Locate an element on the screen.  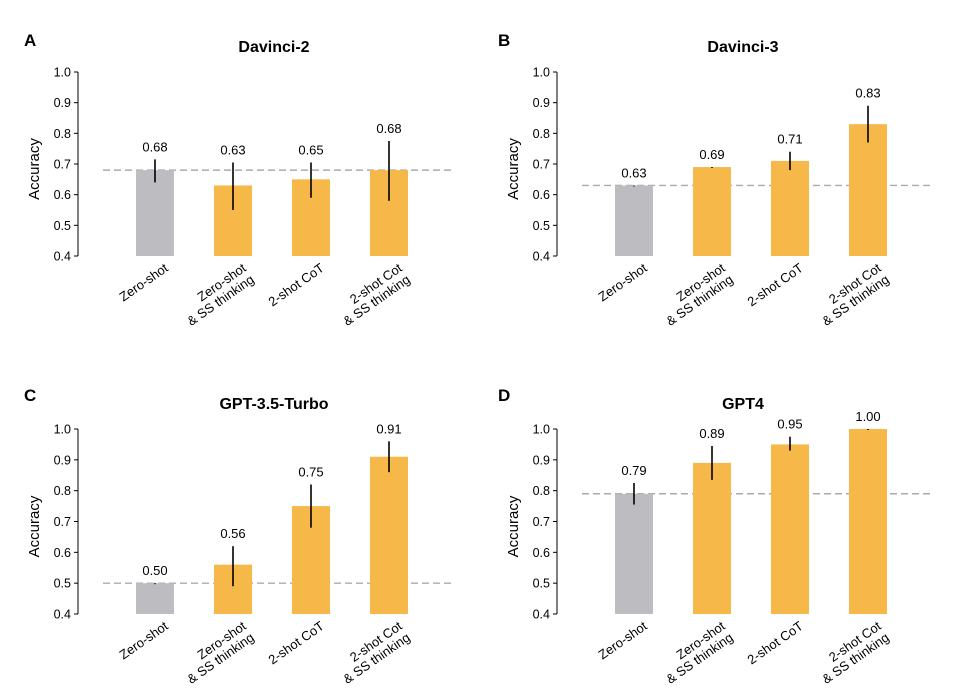
data-label: 0.75 is located at coordinates (310, 472).